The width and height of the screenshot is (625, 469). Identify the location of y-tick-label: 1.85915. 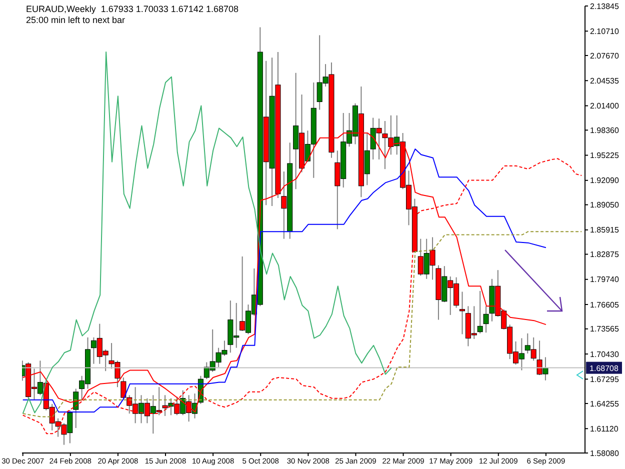
(605, 230).